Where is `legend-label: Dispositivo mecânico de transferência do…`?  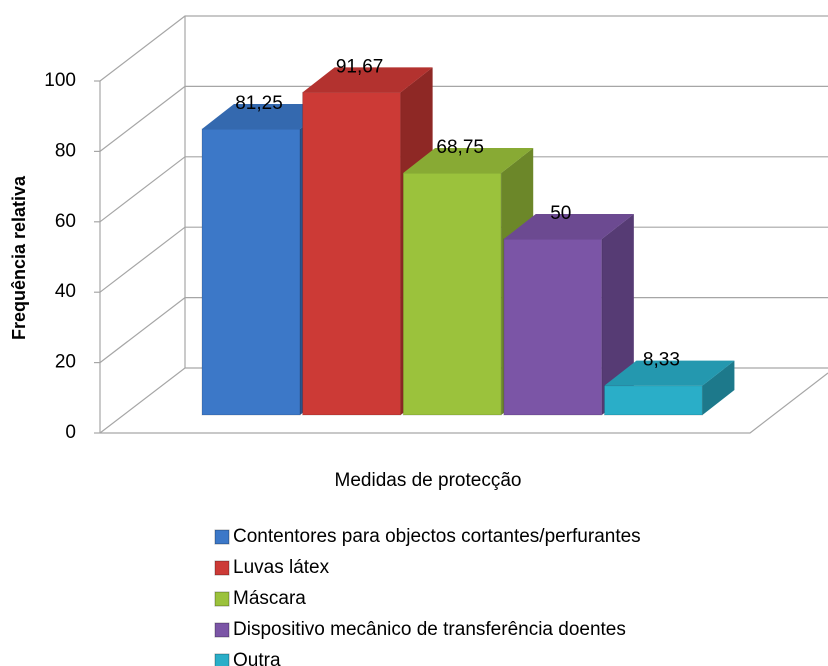
legend-label: Dispositivo mecânico de transferência do… is located at coordinates (429, 629).